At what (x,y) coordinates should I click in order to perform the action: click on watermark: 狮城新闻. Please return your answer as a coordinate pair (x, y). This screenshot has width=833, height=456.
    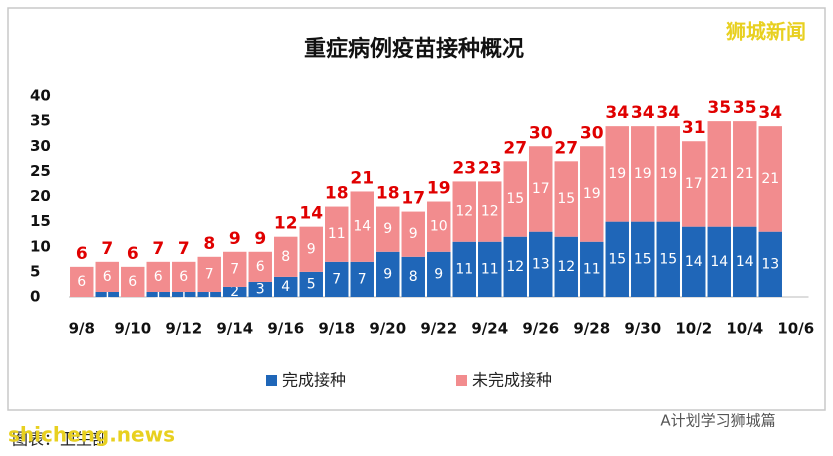
    Looking at the image, I should click on (766, 32).